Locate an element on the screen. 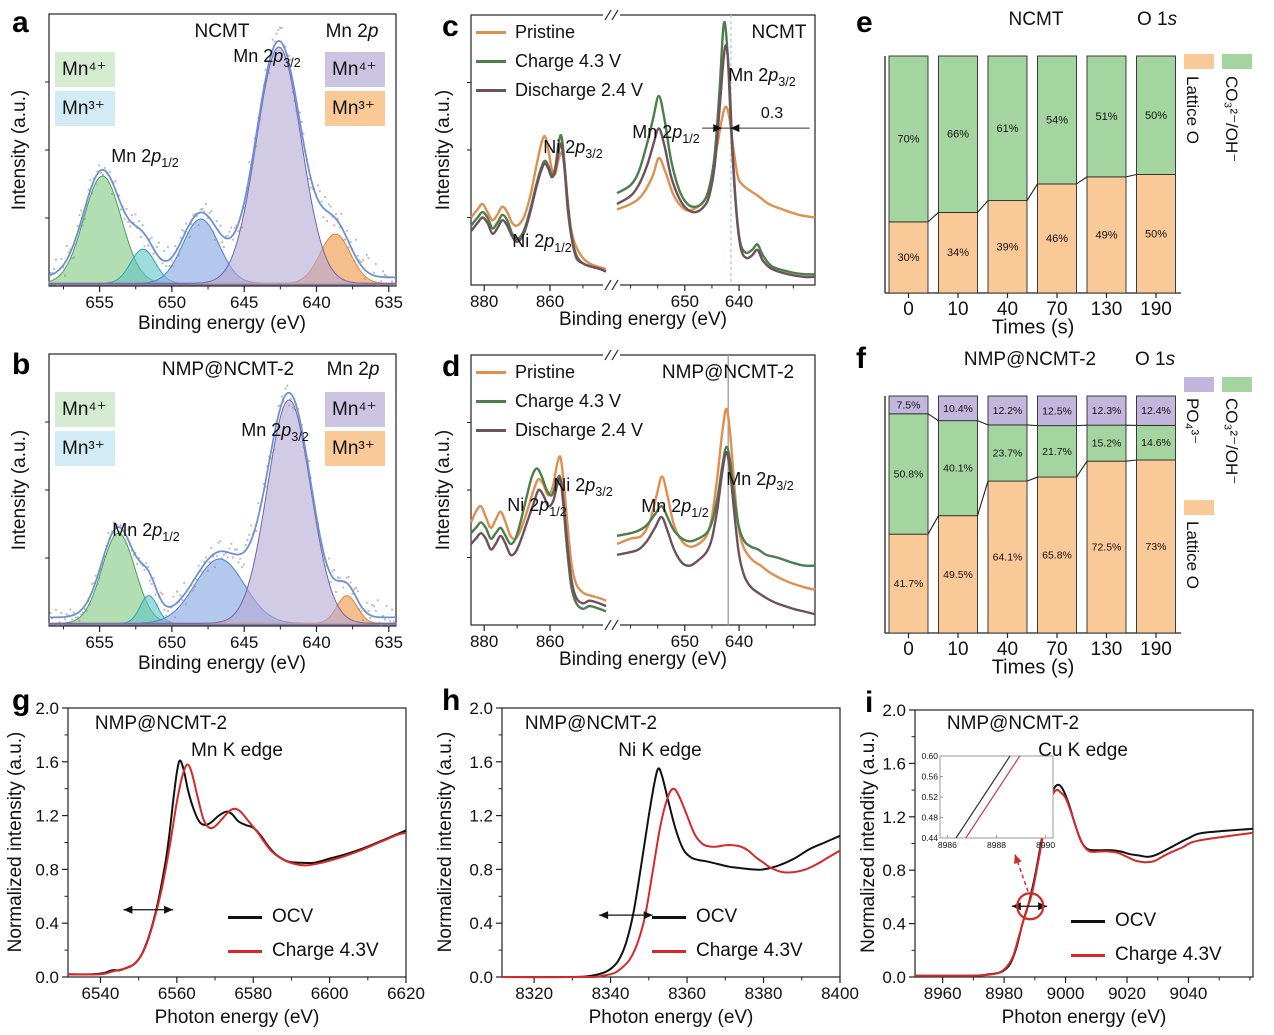 This screenshot has height=1035, width=1274. panel-g-plot: 6540 6560 6580 6600 6620 0.0 0.4 0.8 1.2 1.6 2.0 is located at coordinates (230, 851).